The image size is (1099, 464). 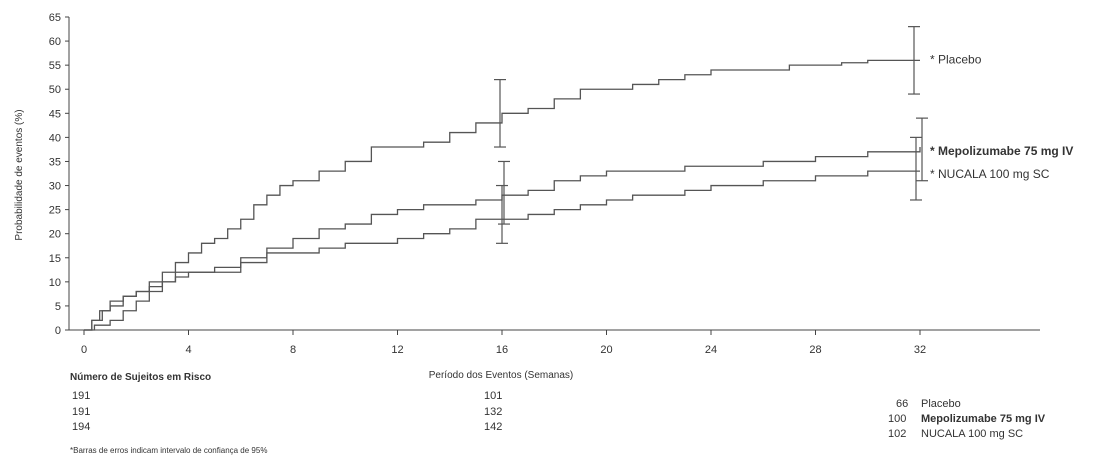 What do you see at coordinates (55, 138) in the screenshot?
I see `y-tick-label: 40` at bounding box center [55, 138].